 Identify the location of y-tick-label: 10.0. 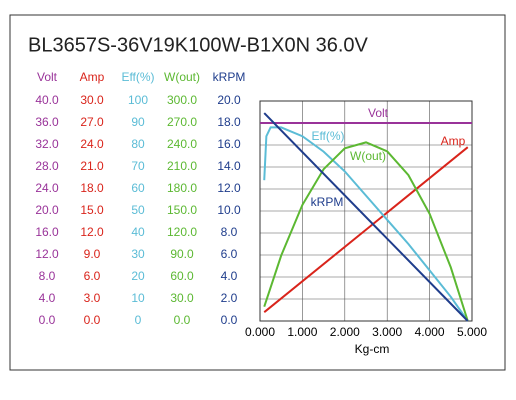
(229, 210).